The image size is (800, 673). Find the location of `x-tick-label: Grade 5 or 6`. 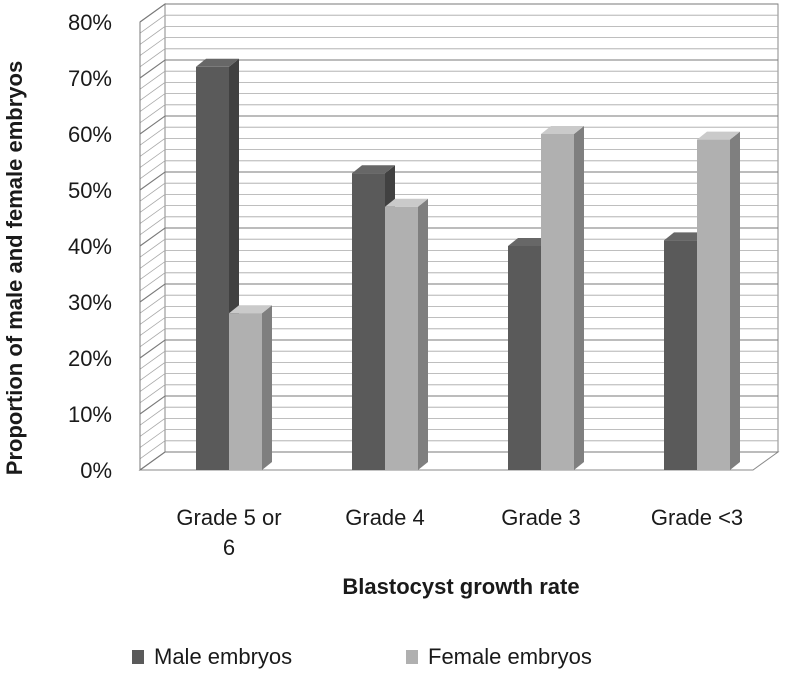

x-tick-label: Grade 5 or 6 is located at coordinates (228, 532).